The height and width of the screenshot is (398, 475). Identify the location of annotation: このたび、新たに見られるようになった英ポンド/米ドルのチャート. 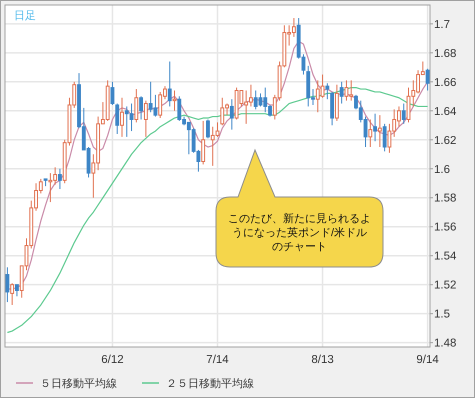
(299, 232).